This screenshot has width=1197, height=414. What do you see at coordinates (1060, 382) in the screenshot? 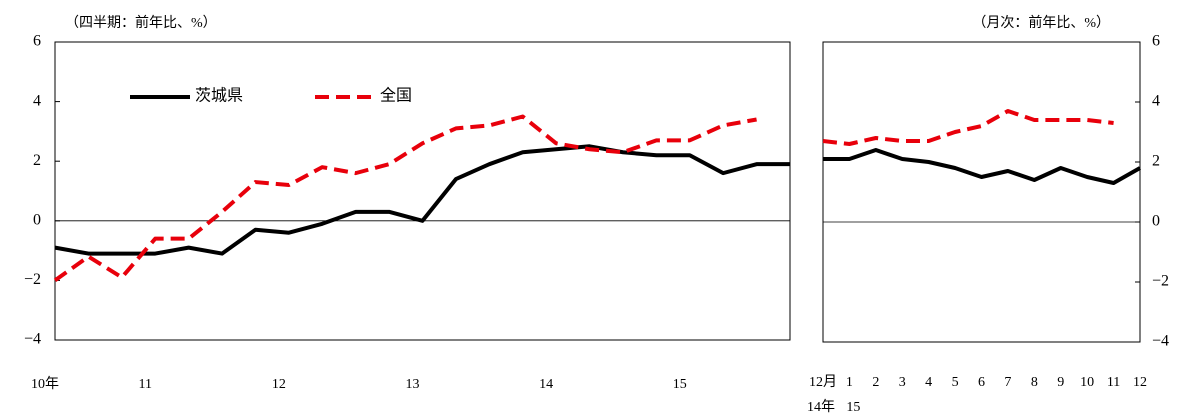
I see `x-tick-label: 9` at bounding box center [1060, 382].